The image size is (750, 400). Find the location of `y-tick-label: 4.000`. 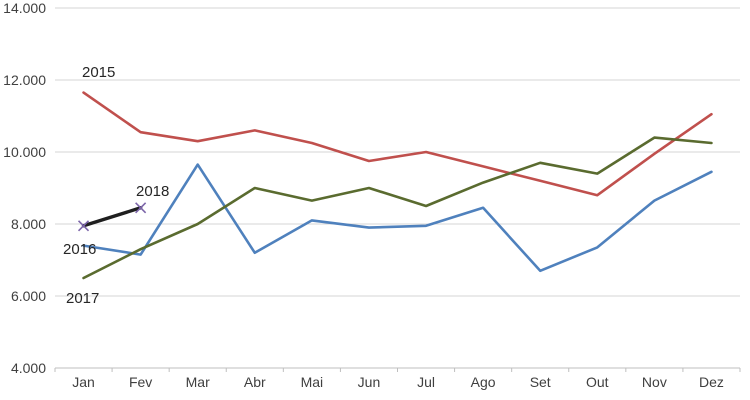

y-tick-label: 4.000 is located at coordinates (28, 368).